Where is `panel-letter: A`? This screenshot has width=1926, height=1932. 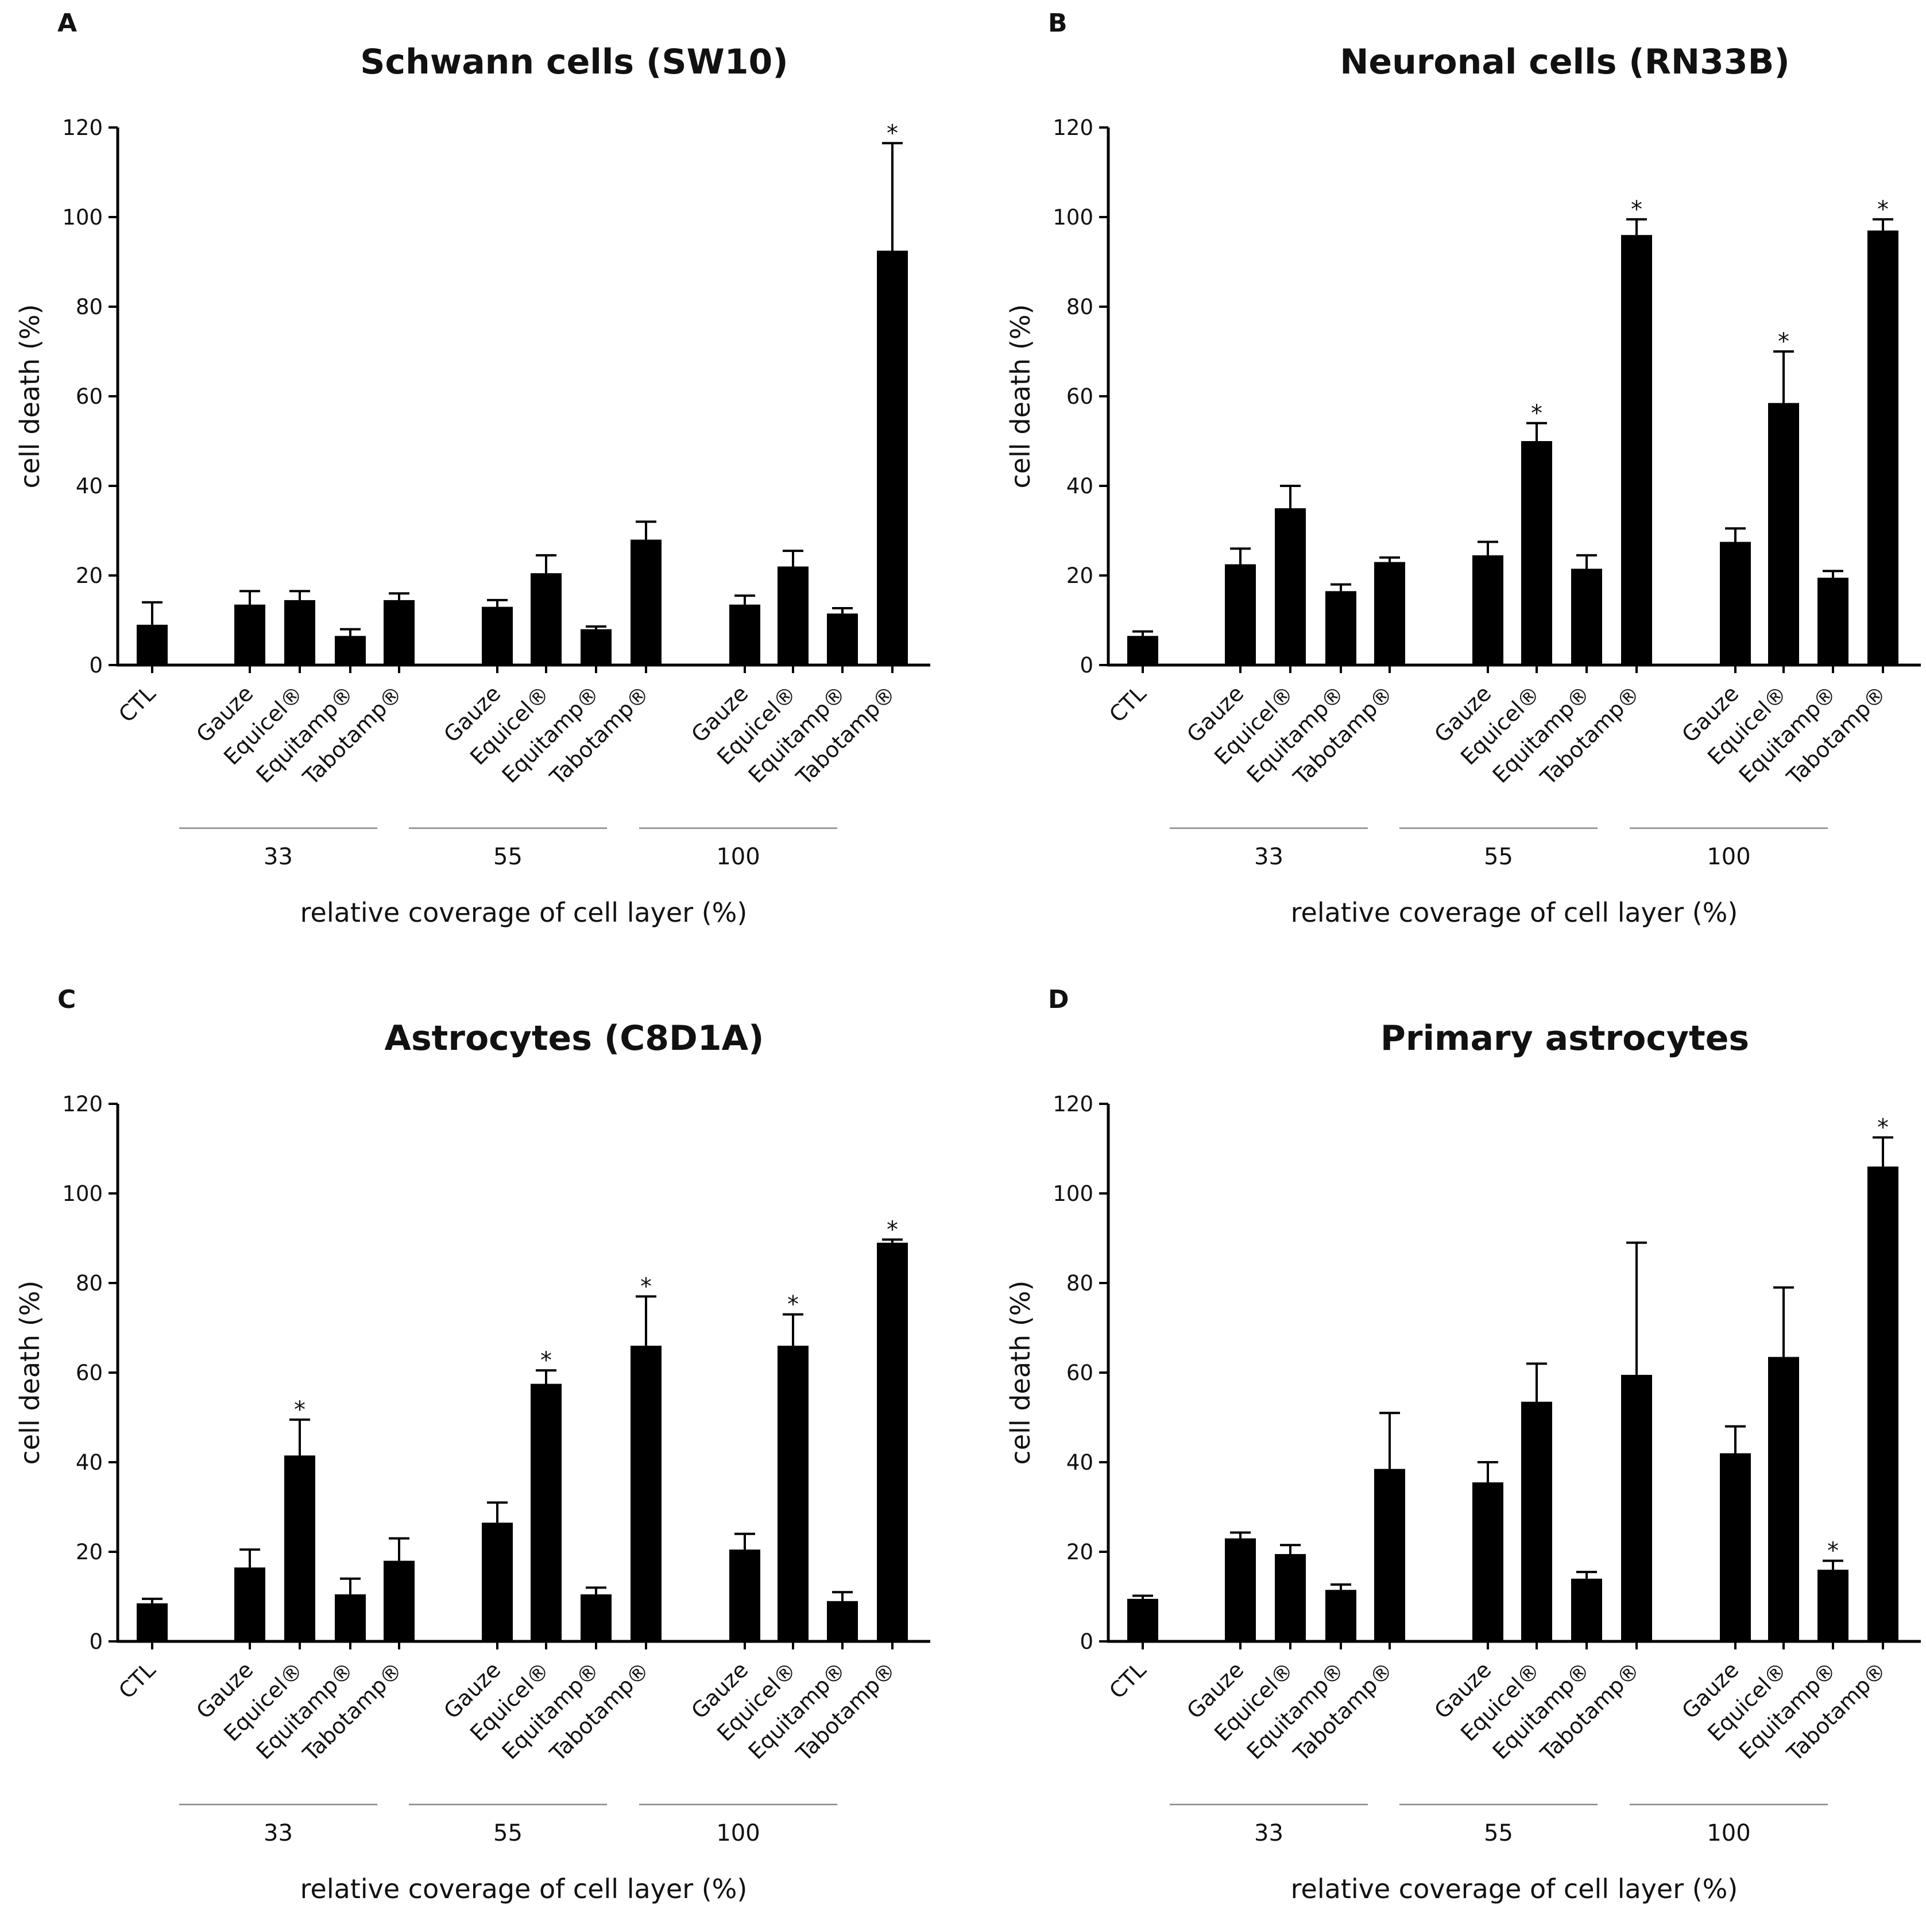 panel-letter: A is located at coordinates (67, 23).